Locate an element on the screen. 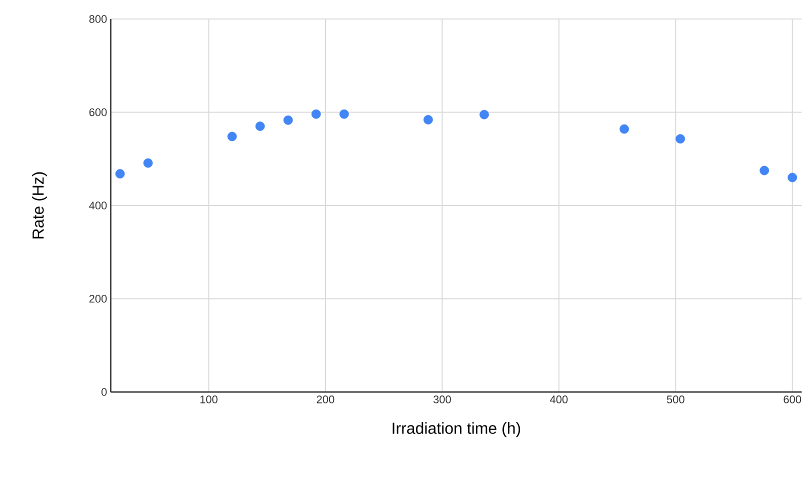  x-tick-label: 200 is located at coordinates (325, 400).